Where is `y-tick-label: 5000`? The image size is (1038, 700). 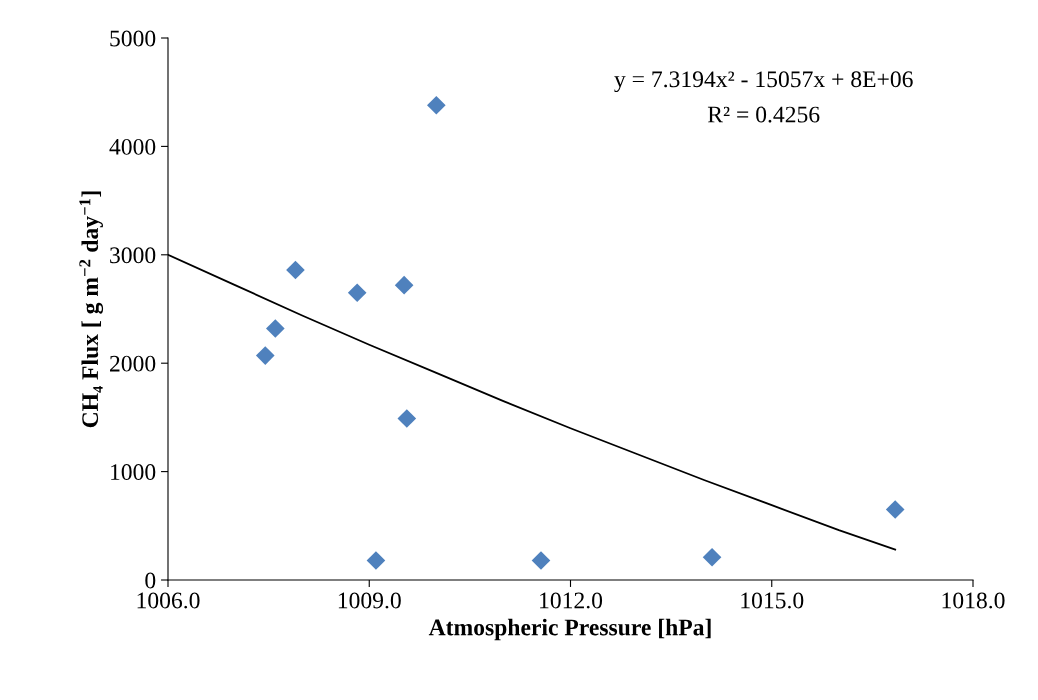
y-tick-label: 5000 is located at coordinates (133, 38).